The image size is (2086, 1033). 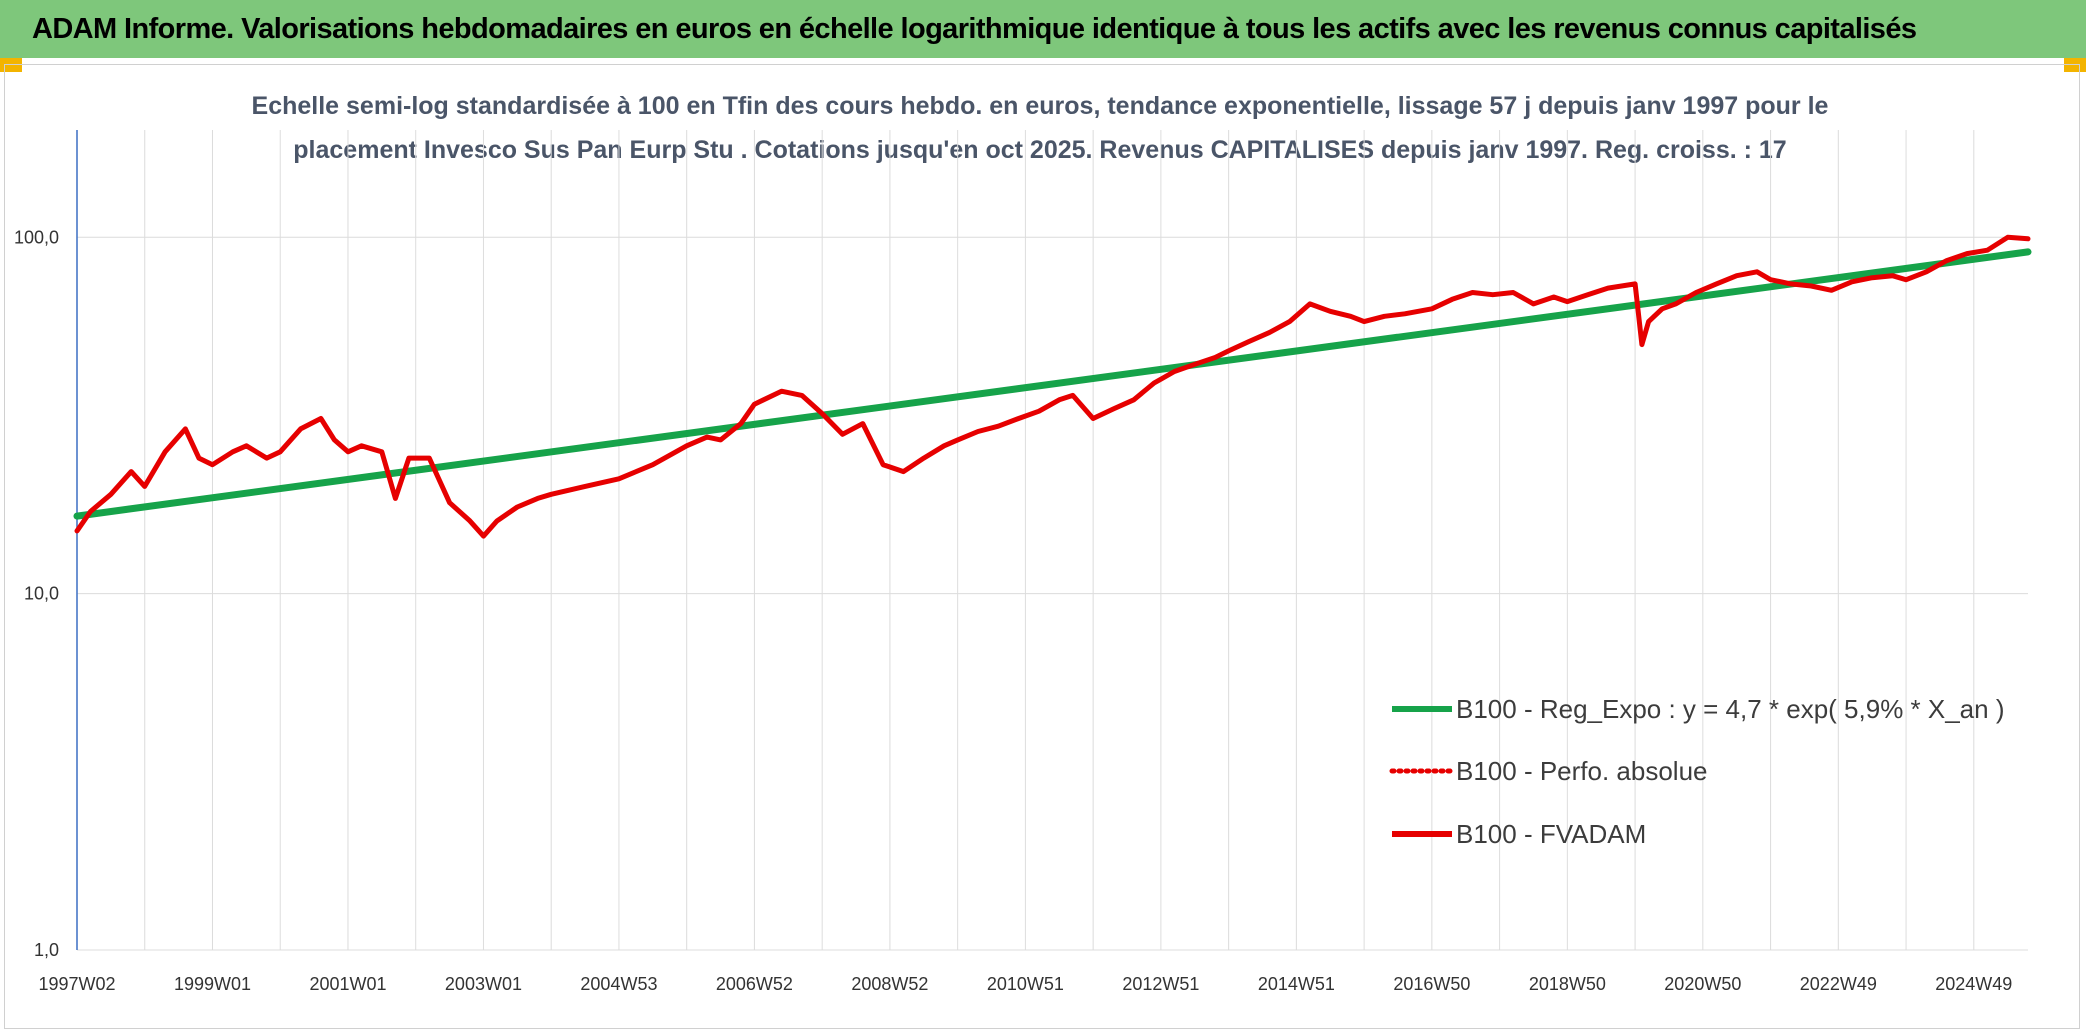 What do you see at coordinates (1702, 984) in the screenshot?
I see `x-tick-label: 2020W50` at bounding box center [1702, 984].